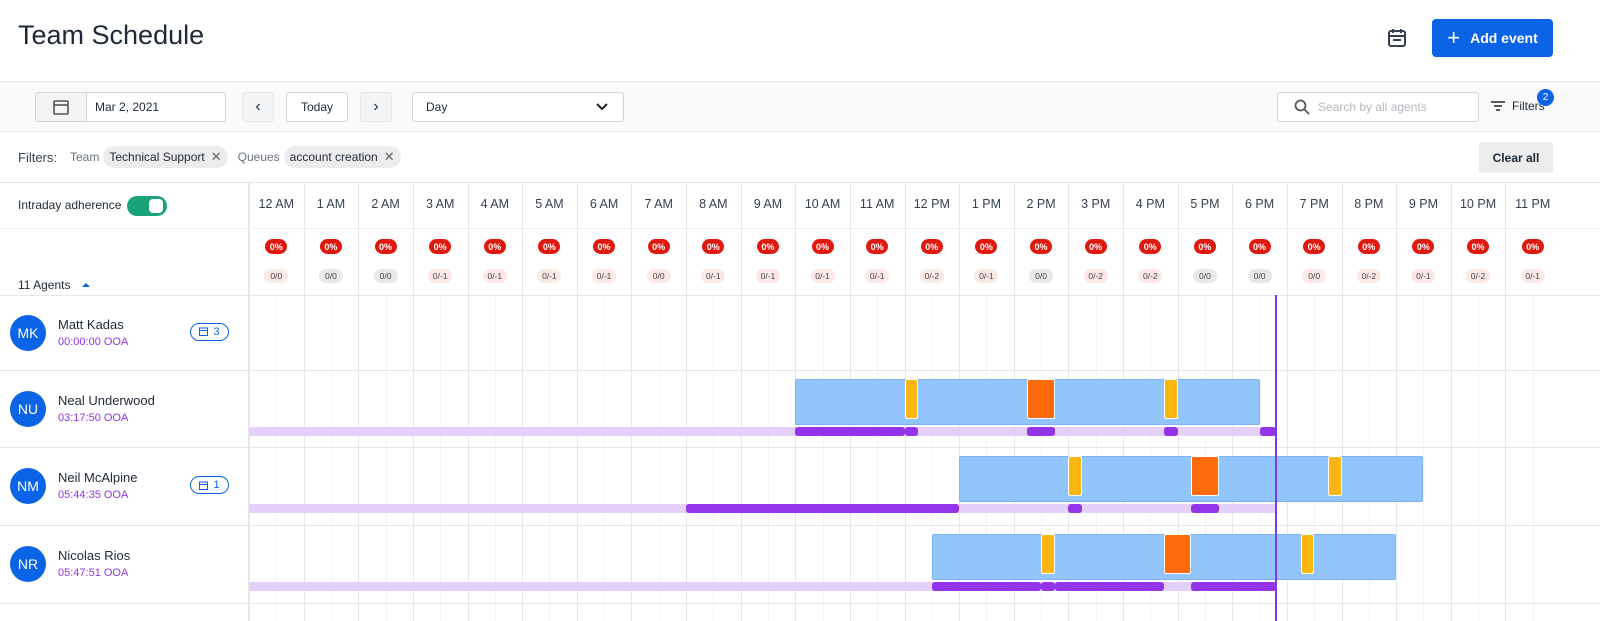  I want to click on hour-label: 11 AM, so click(877, 204).